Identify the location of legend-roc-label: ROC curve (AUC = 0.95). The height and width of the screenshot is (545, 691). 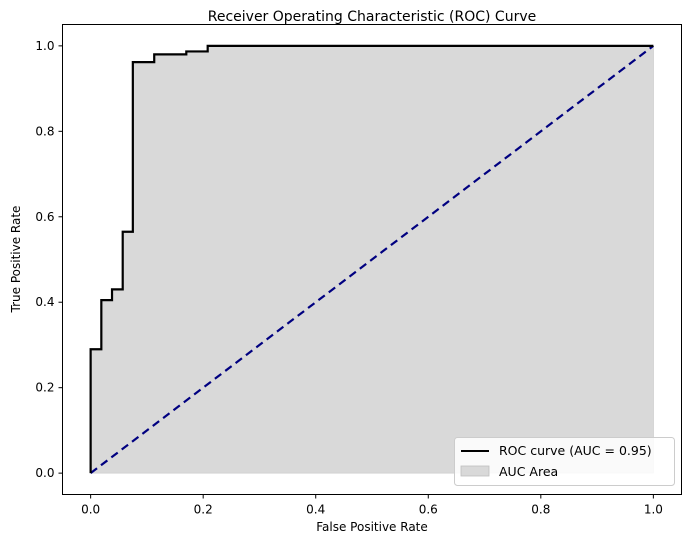
(575, 450).